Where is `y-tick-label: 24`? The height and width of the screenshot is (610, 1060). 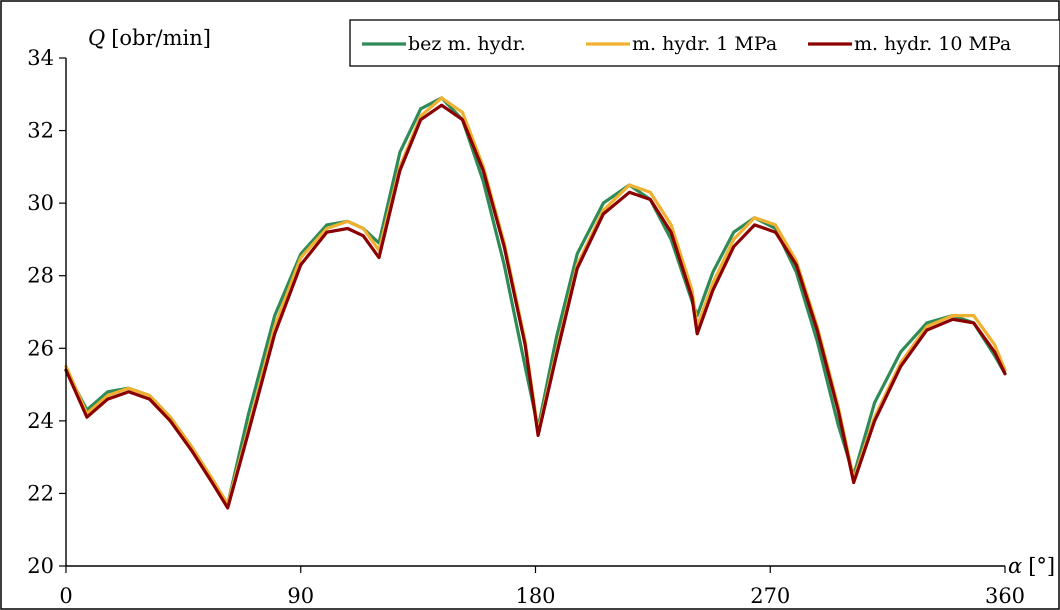 y-tick-label: 24 is located at coordinates (40, 421).